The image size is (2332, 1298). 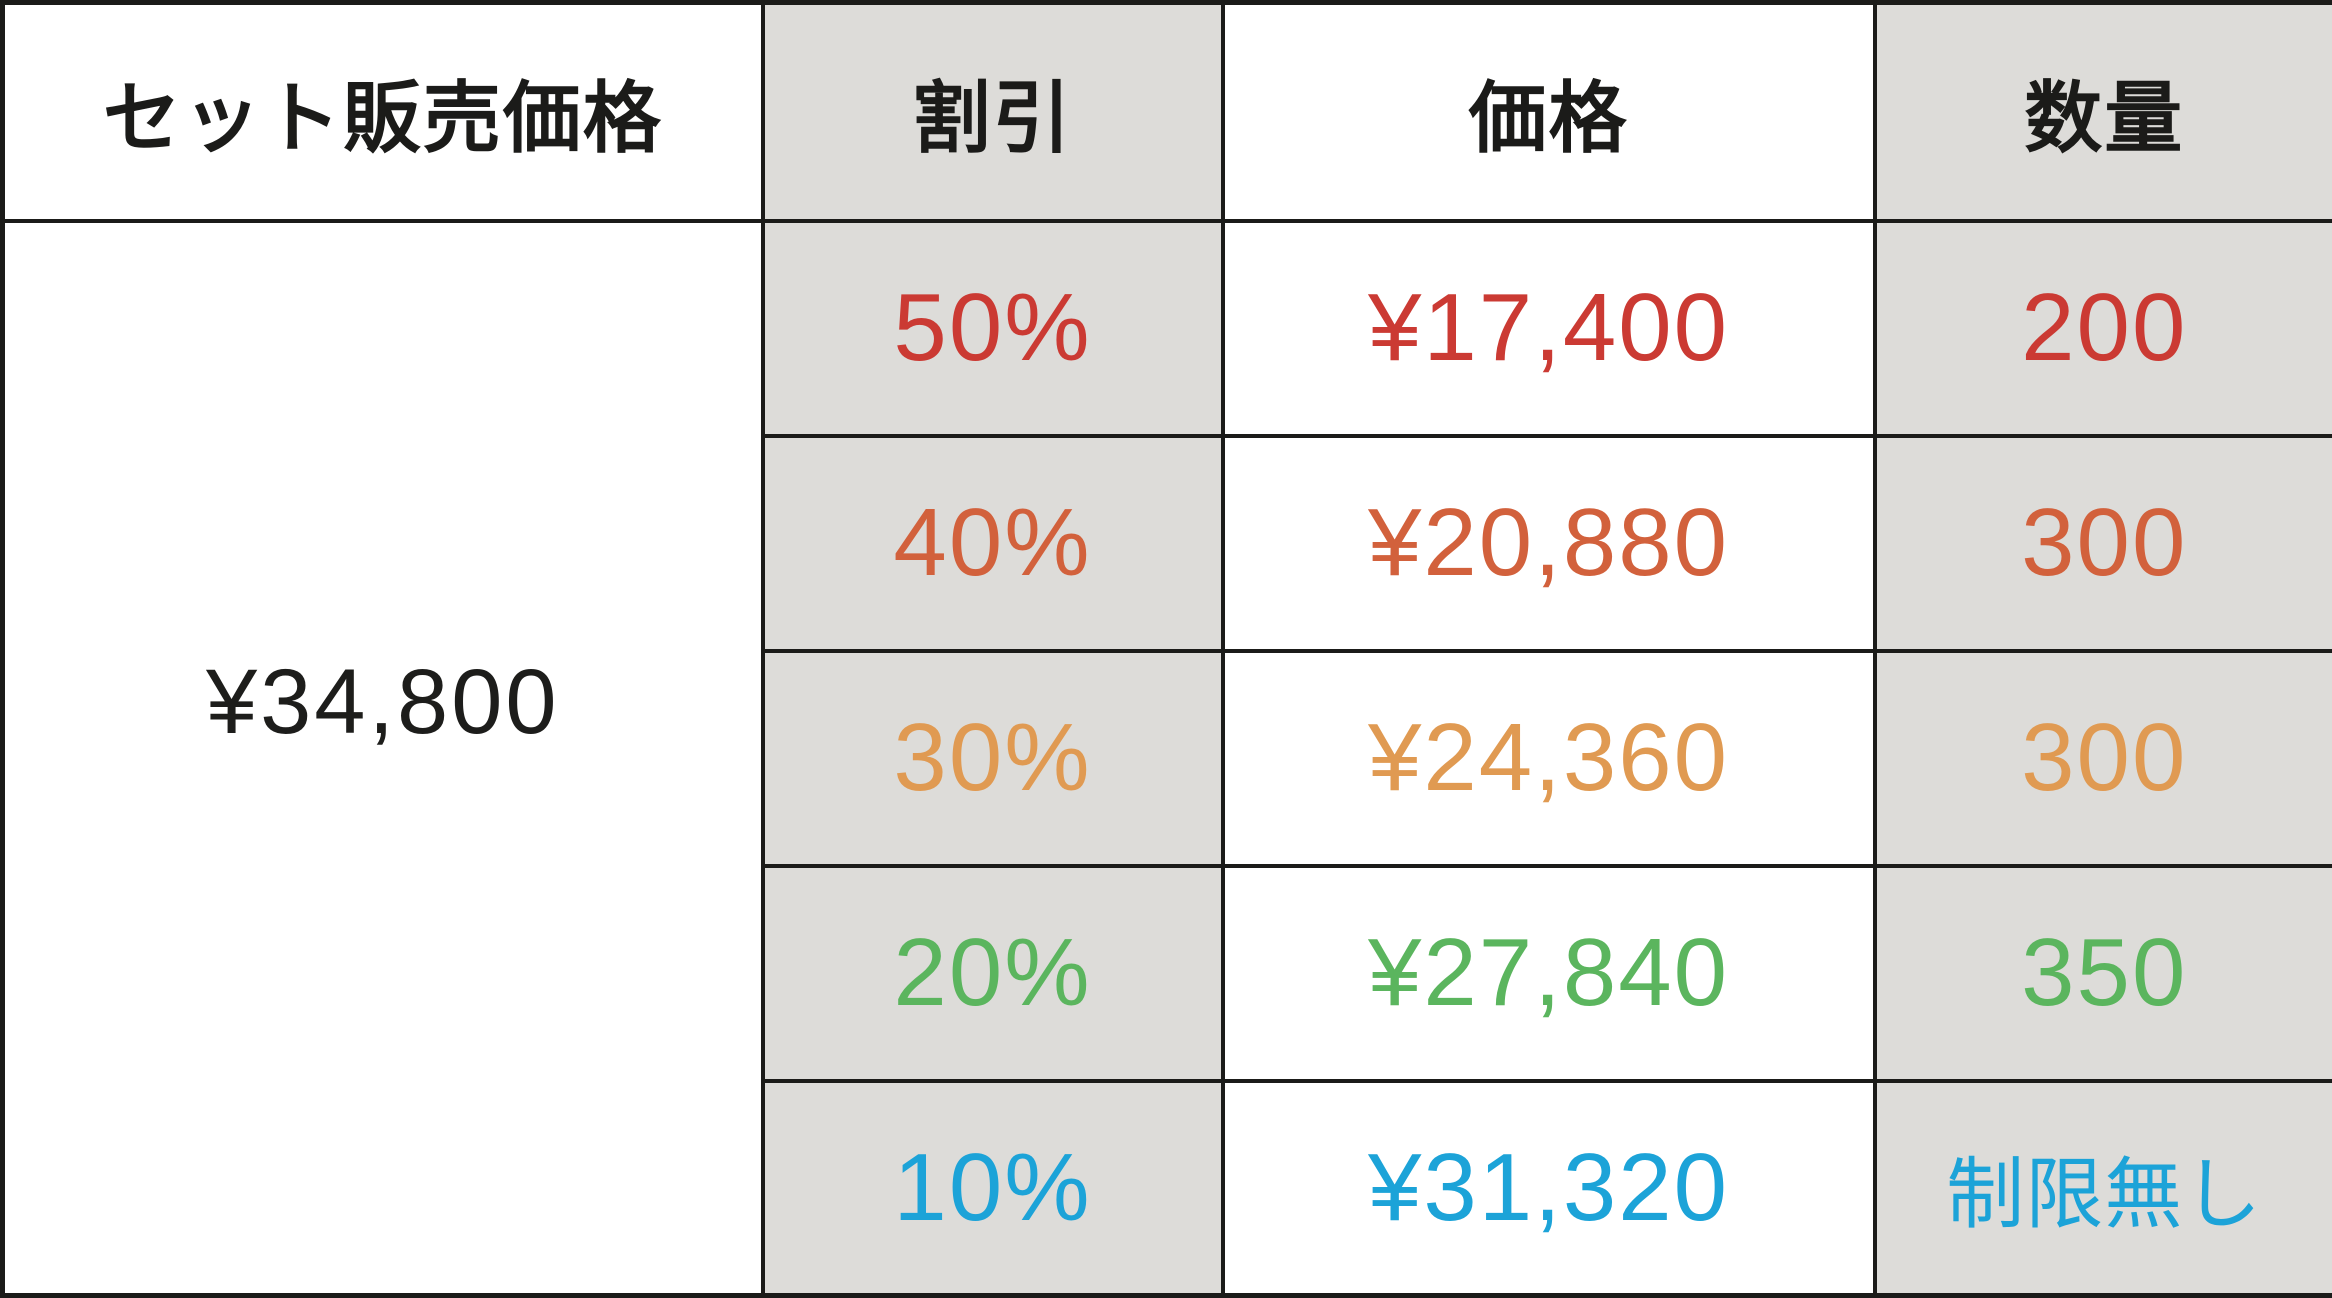 What do you see at coordinates (993, 758) in the screenshot?
I see `discount-cell: 30%` at bounding box center [993, 758].